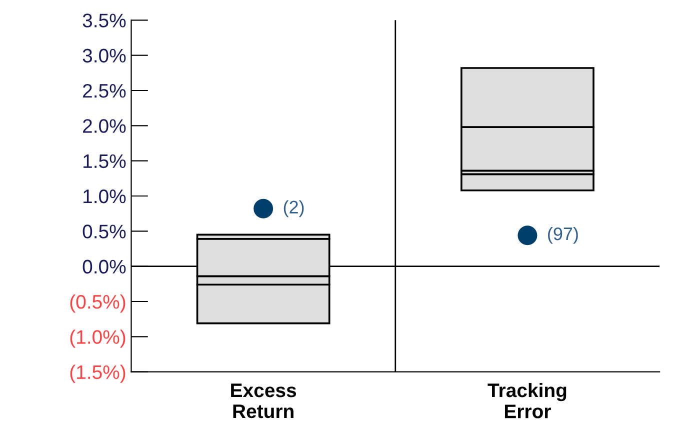 The height and width of the screenshot is (448, 673). What do you see at coordinates (98, 303) in the screenshot?
I see `y-tick-label: (0.5%)` at bounding box center [98, 303].